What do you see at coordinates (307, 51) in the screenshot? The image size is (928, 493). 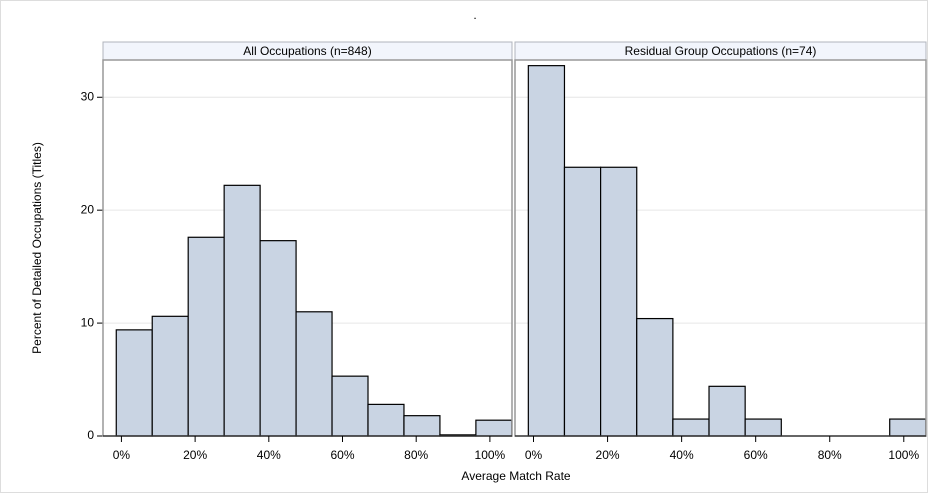 I see `panel-title: All Occupations (n=848)` at bounding box center [307, 51].